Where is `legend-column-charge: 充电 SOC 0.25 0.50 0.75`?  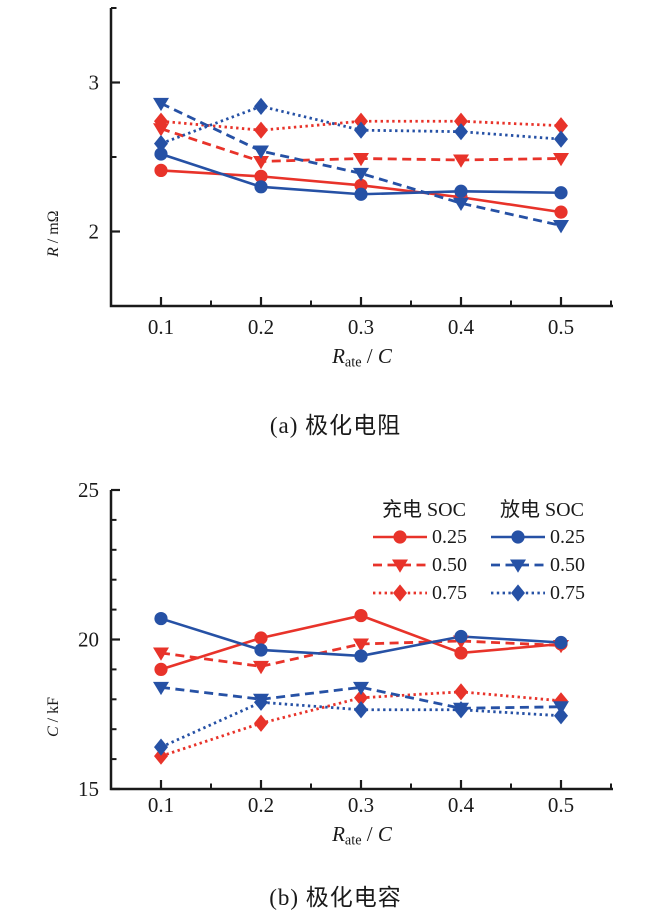 legend-column-charge: 充电 SOC 0.25 0.50 0.75 is located at coordinates (424, 552).